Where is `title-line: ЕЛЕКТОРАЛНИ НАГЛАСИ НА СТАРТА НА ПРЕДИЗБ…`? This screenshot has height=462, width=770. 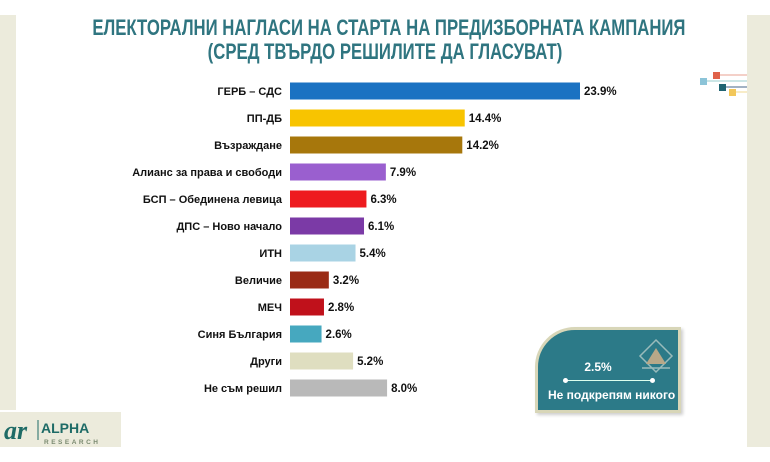 title-line: ЕЛЕКТОРАЛНИ НАГЛАСИ НА СТАРТА НА ПРЕДИЗБ… is located at coordinates (389, 27).